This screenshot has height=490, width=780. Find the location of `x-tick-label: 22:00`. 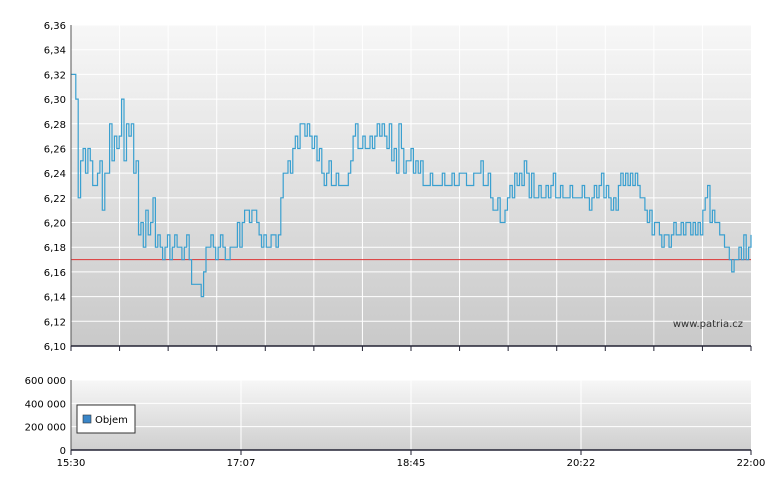

x-tick-label: 22:00 is located at coordinates (751, 463).